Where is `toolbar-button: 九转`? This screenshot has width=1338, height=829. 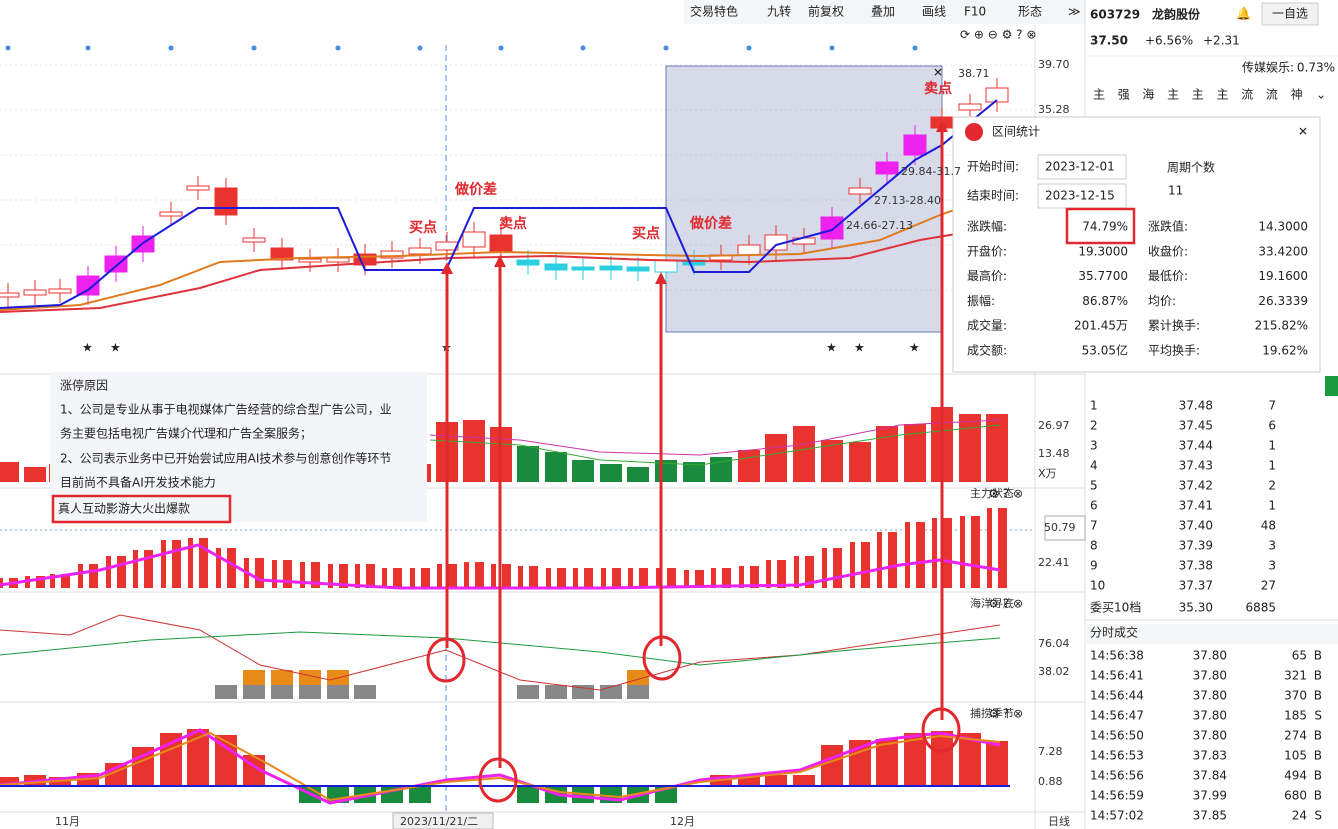
toolbar-button: 九转 is located at coordinates (779, 11).